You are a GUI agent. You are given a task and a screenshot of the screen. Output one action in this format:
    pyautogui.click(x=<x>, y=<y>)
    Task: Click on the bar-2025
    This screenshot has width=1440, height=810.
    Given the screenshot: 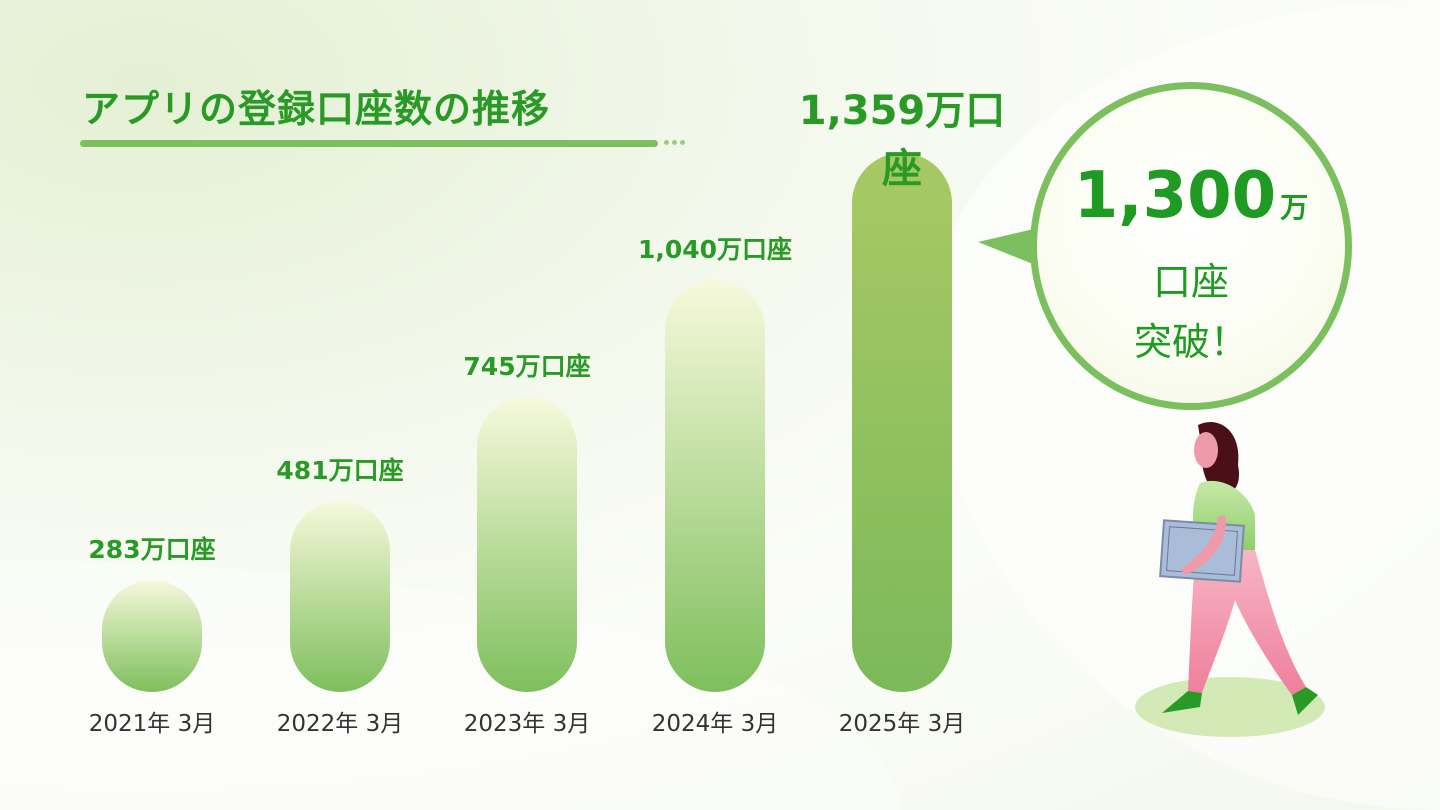 What is the action you would take?
    pyautogui.click(x=902, y=422)
    